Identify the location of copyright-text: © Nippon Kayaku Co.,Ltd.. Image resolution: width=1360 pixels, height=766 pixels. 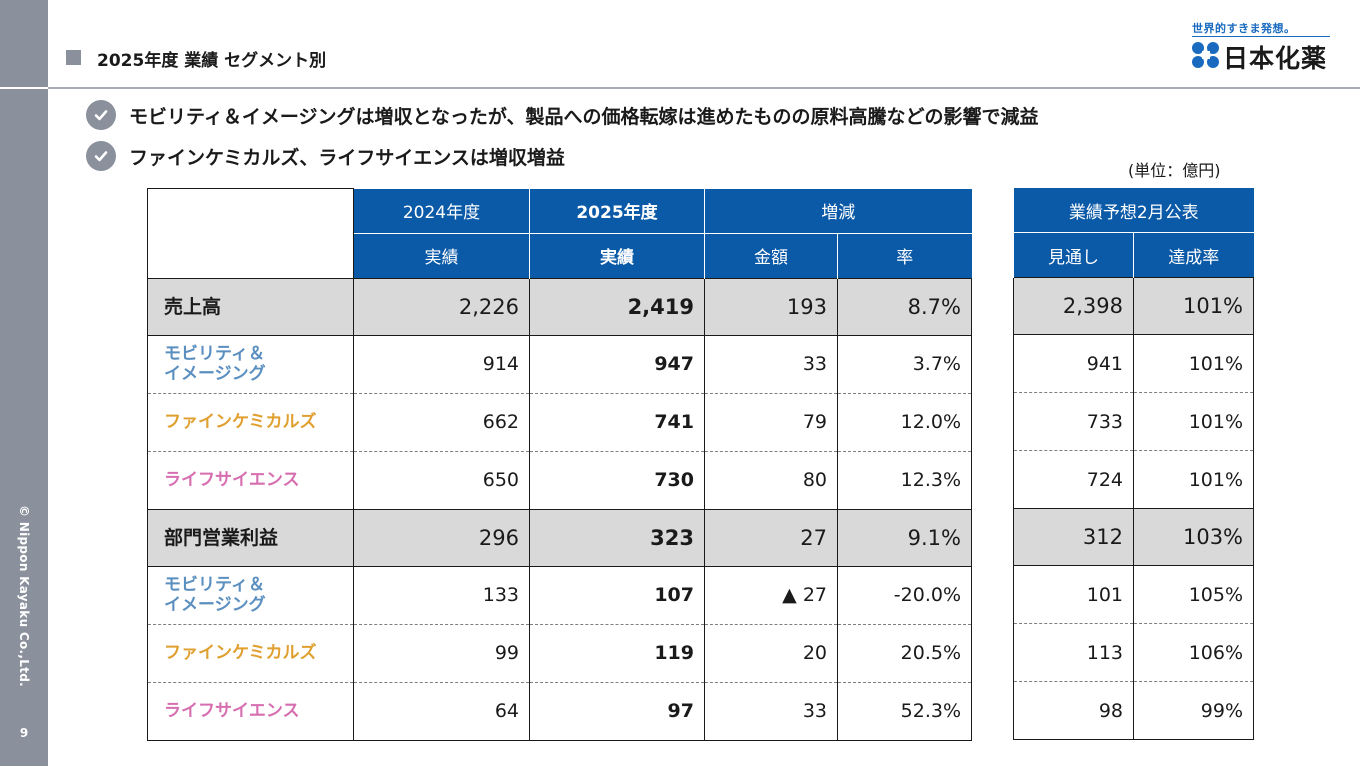
(24, 596).